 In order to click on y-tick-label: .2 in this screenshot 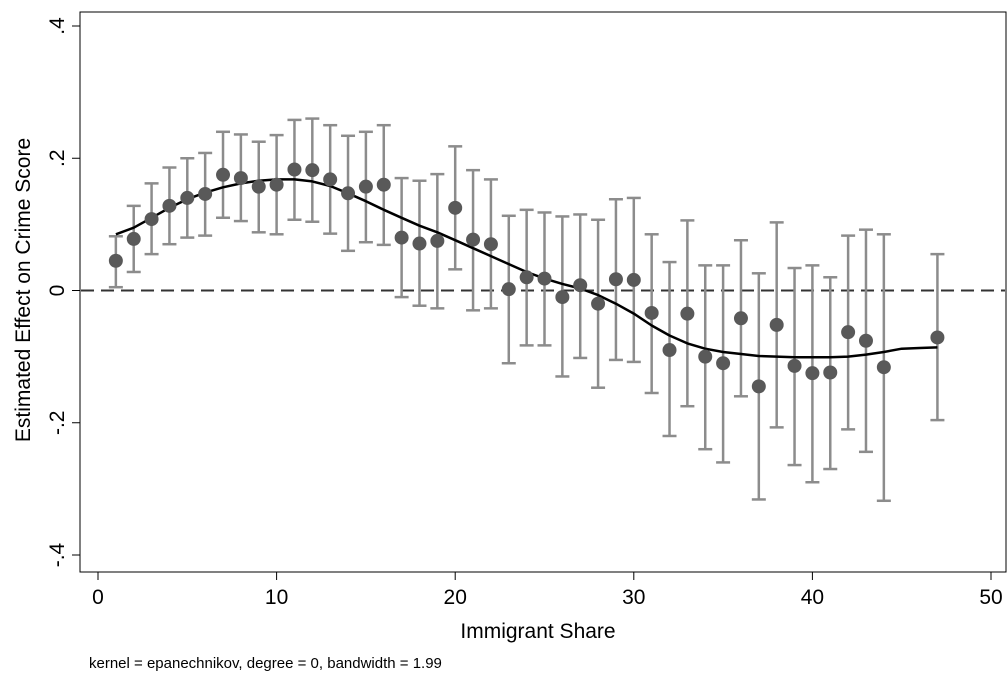, I will do `click(57, 158)`.